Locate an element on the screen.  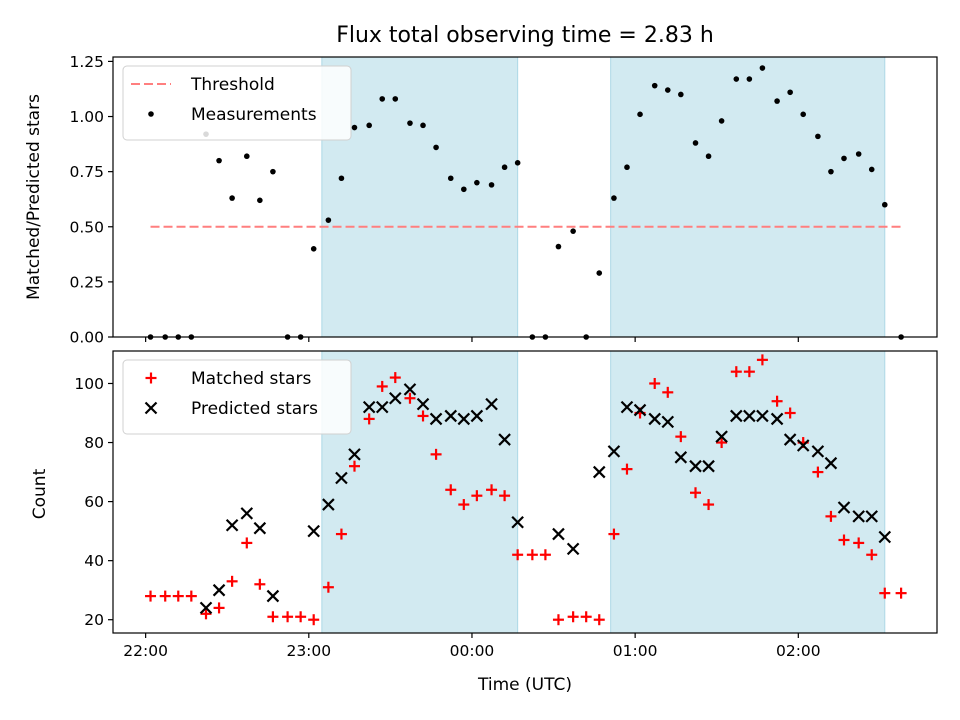
legend: Threshold Measurements is located at coordinates (237, 103).